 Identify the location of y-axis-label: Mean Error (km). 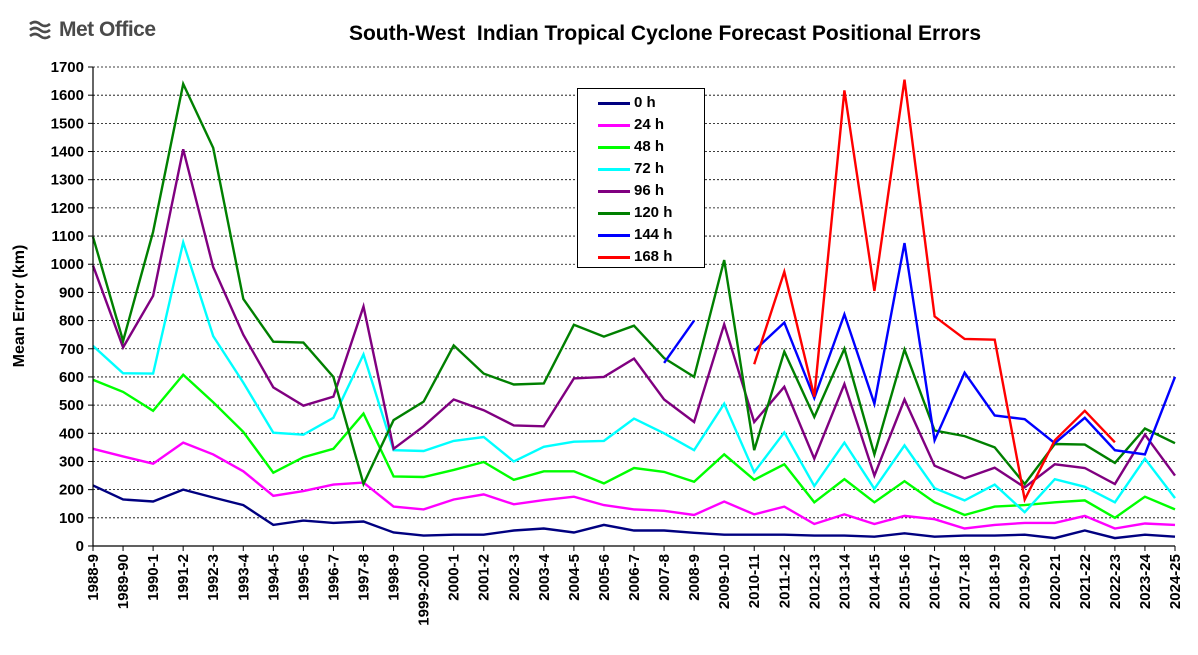
(19, 306).